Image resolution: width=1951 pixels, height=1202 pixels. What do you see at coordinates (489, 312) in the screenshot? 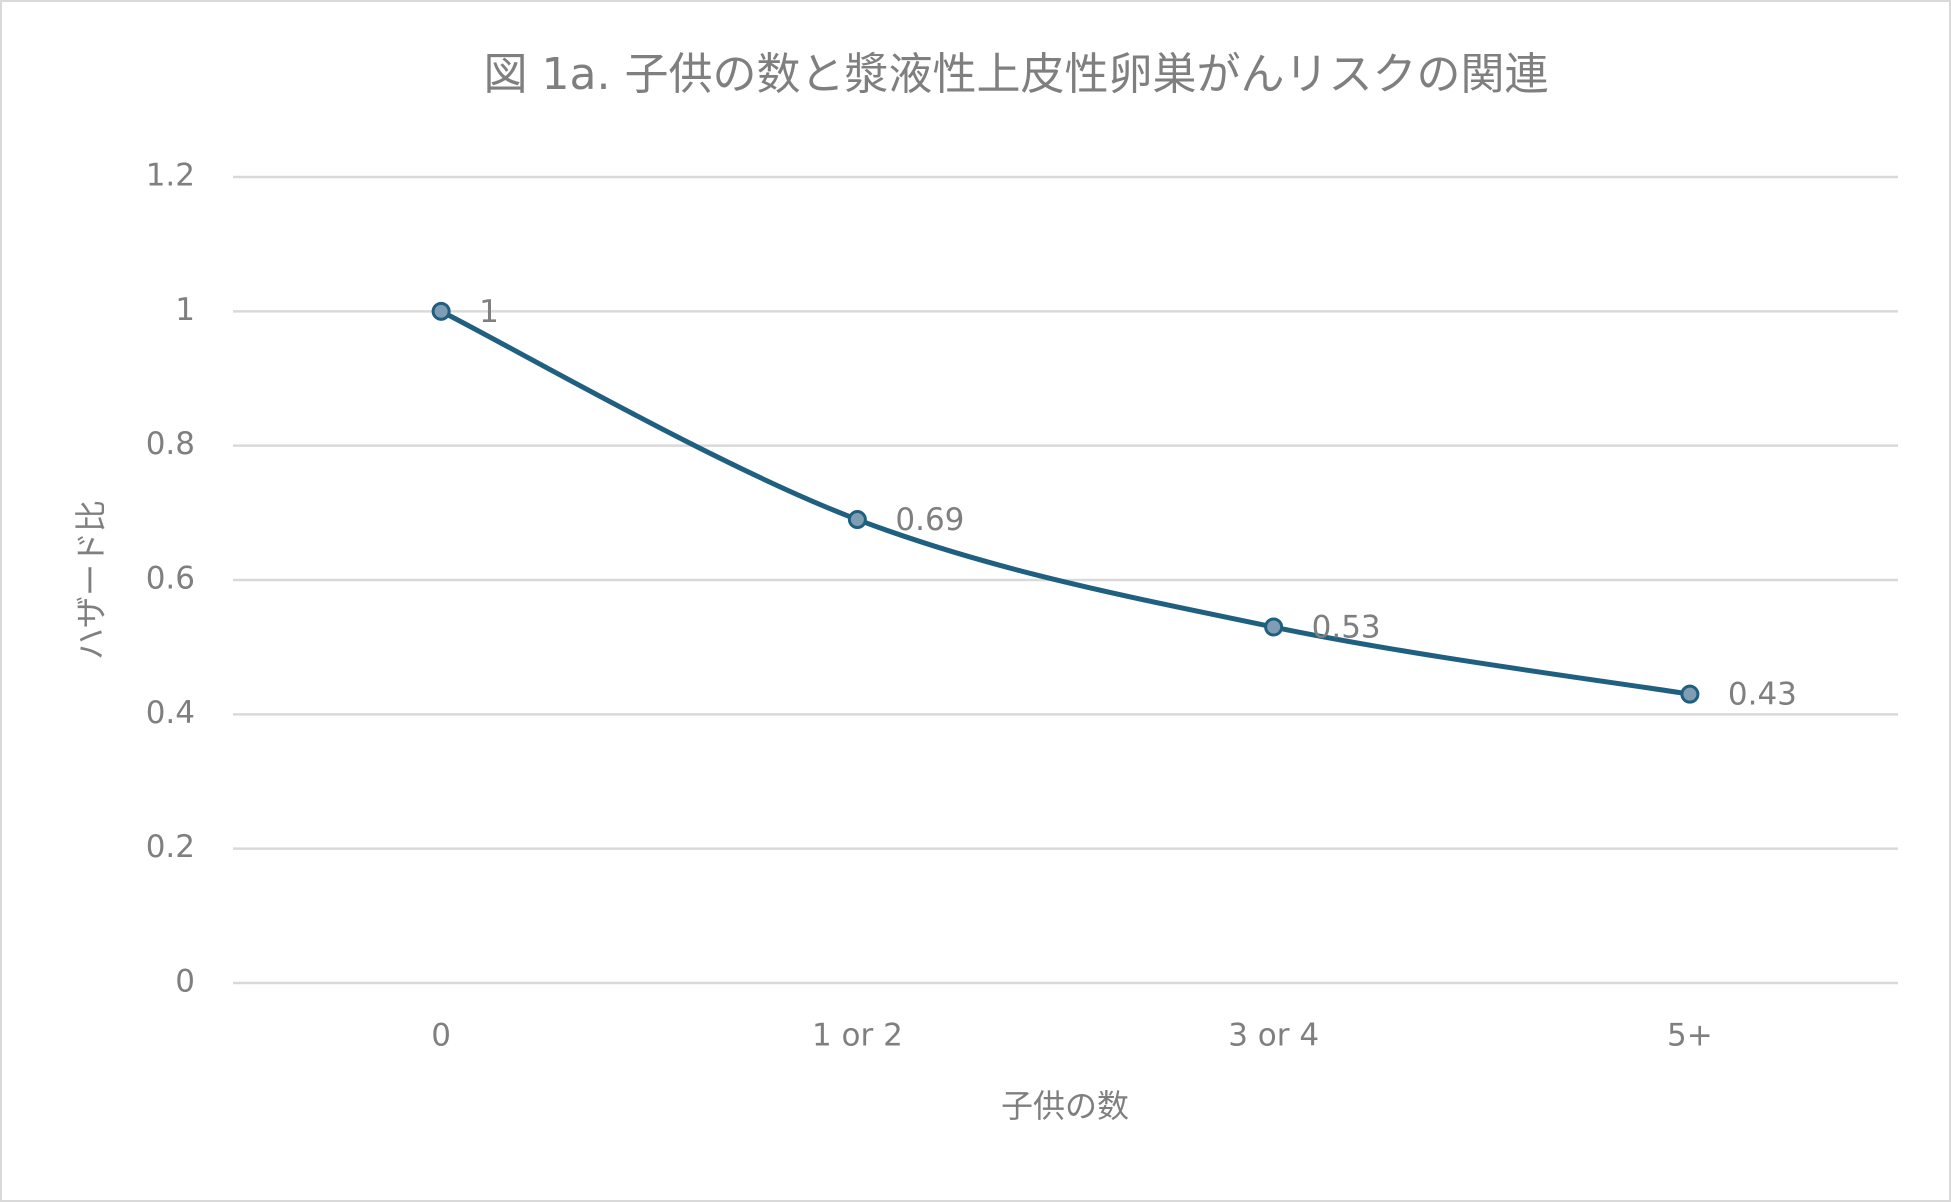
I see `data-label: 1` at bounding box center [489, 312].